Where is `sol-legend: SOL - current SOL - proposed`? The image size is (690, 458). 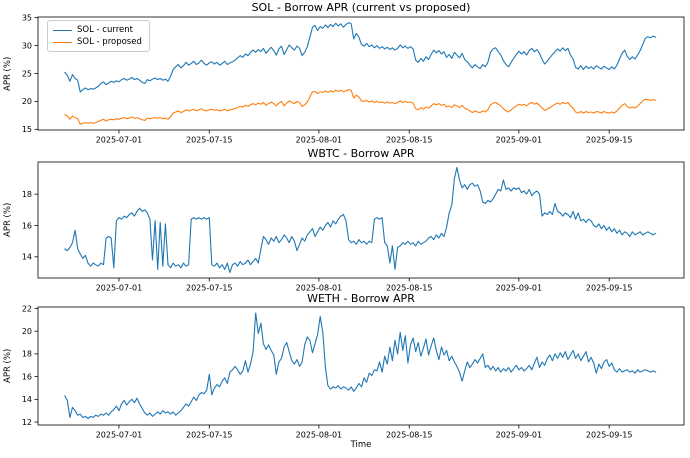 sol-legend: SOL - current SOL - proposed is located at coordinates (98, 36).